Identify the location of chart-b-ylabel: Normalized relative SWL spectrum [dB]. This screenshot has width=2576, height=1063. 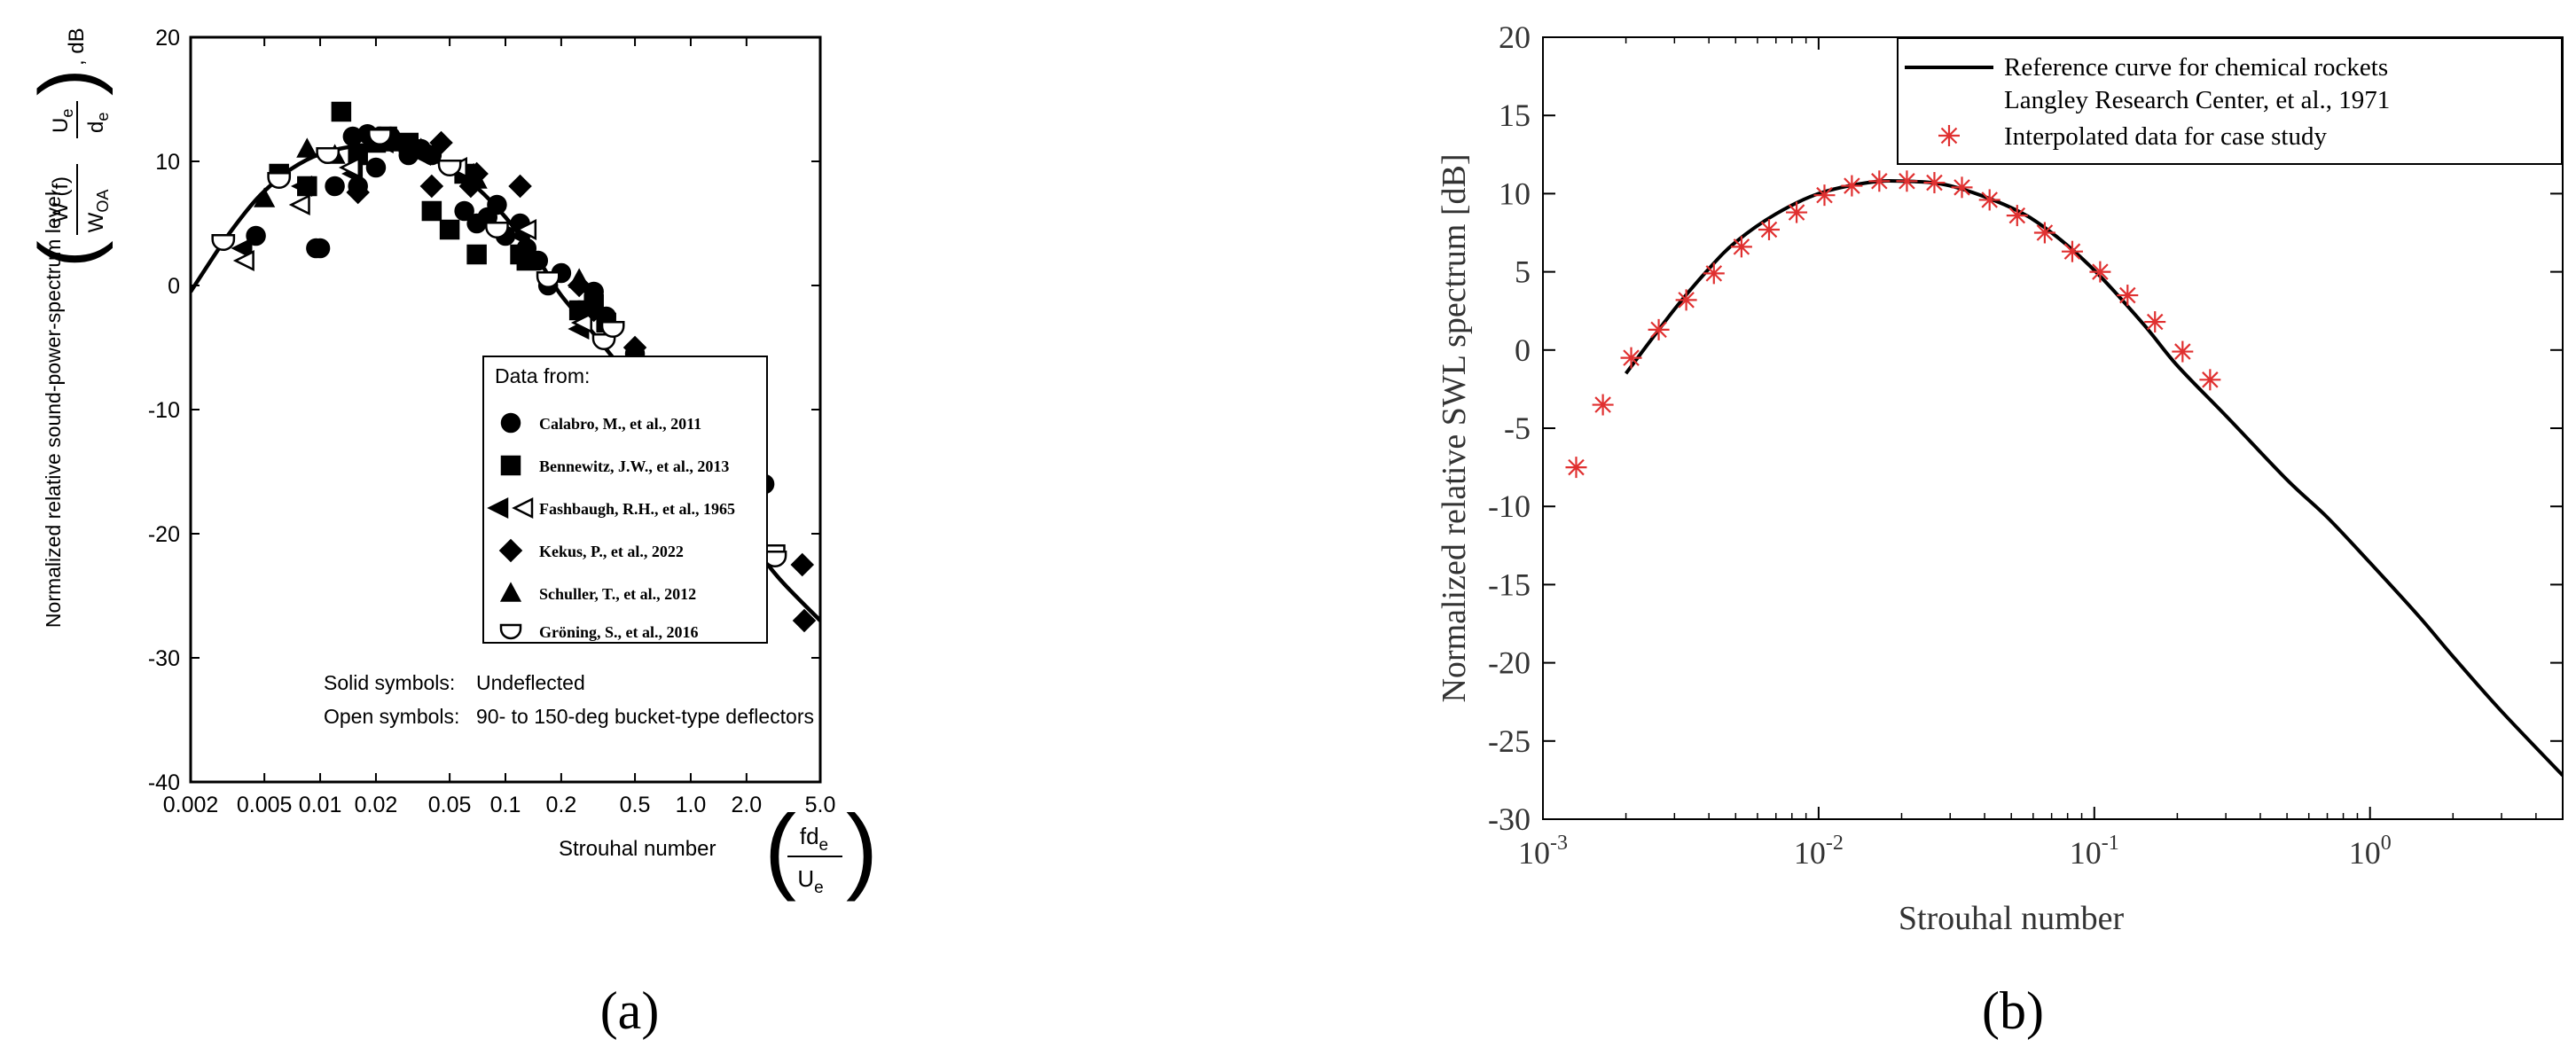
(1454, 428).